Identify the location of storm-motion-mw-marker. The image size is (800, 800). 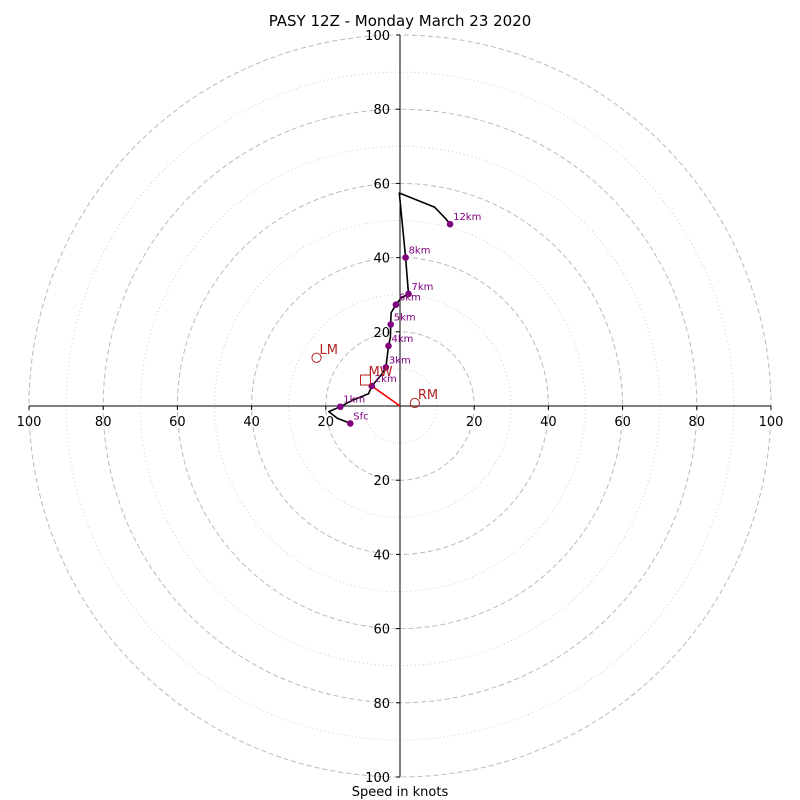
(365, 380).